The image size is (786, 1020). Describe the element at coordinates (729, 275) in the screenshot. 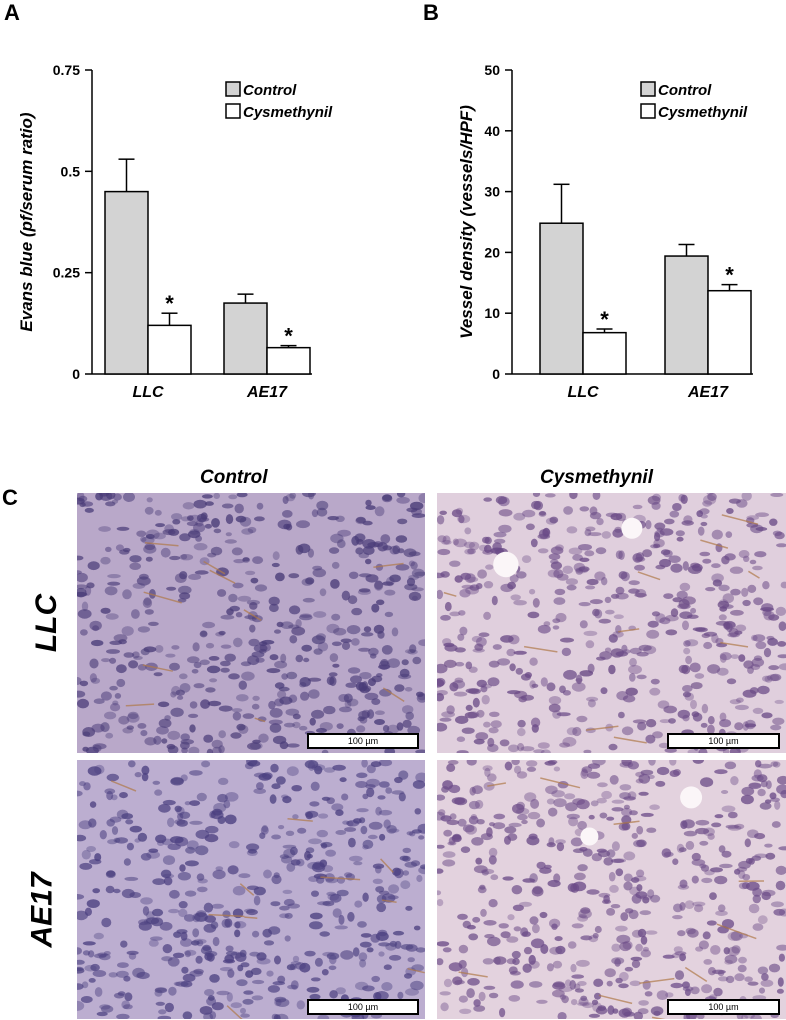

I see `significance-star: *` at that location.